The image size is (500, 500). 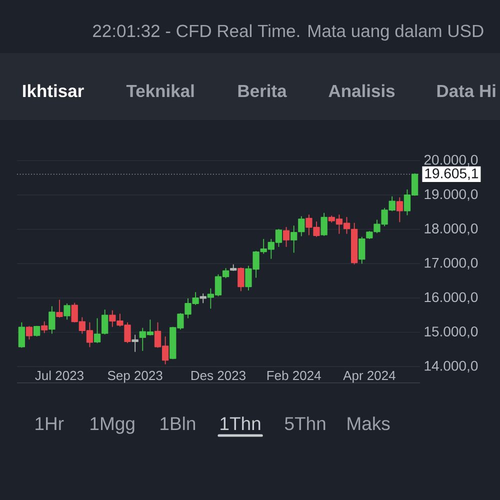 I want to click on chart-subtitle: 22:01:32 - CFD Real Time. Mata uang dalam USD, so click(x=288, y=32).